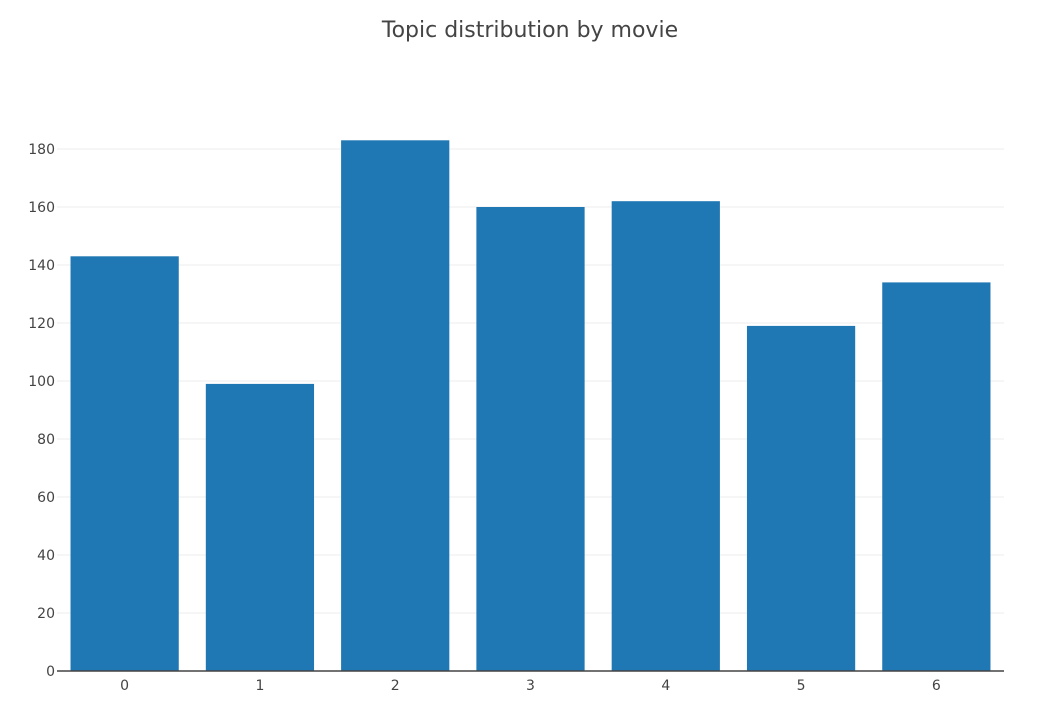  I want to click on x-tick-label: 3, so click(530, 686).